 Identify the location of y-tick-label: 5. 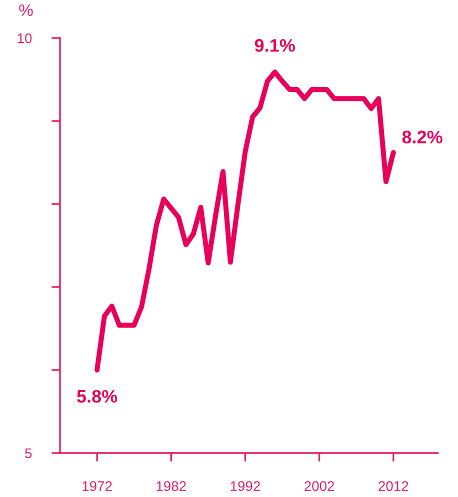
(28, 453).